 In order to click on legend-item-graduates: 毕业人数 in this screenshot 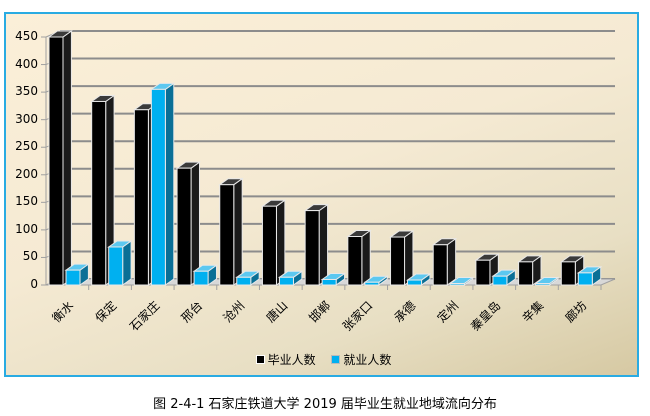, I will do `click(285, 359)`.